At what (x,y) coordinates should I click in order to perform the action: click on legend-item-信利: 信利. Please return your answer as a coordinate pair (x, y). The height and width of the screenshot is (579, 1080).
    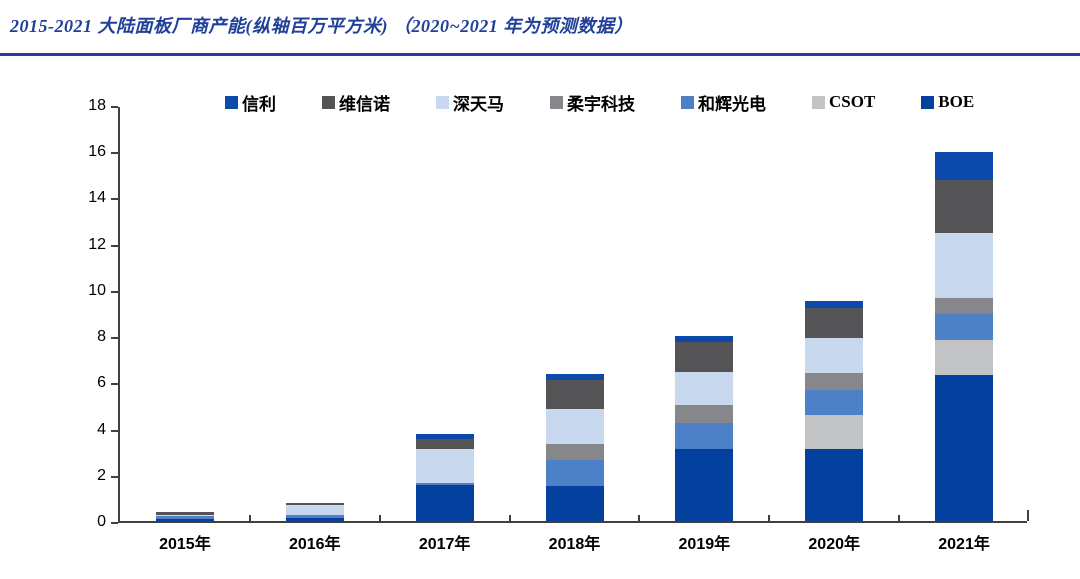
    Looking at the image, I should click on (250, 102).